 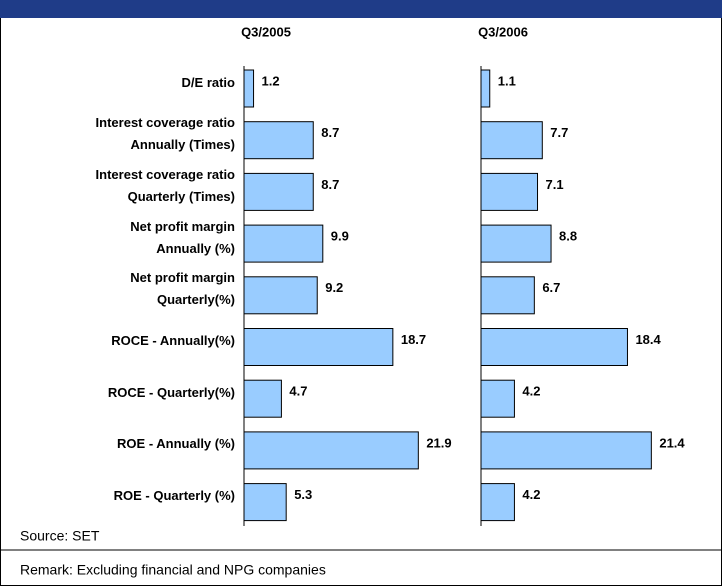 I want to click on source: Source: SET, so click(x=60, y=536).